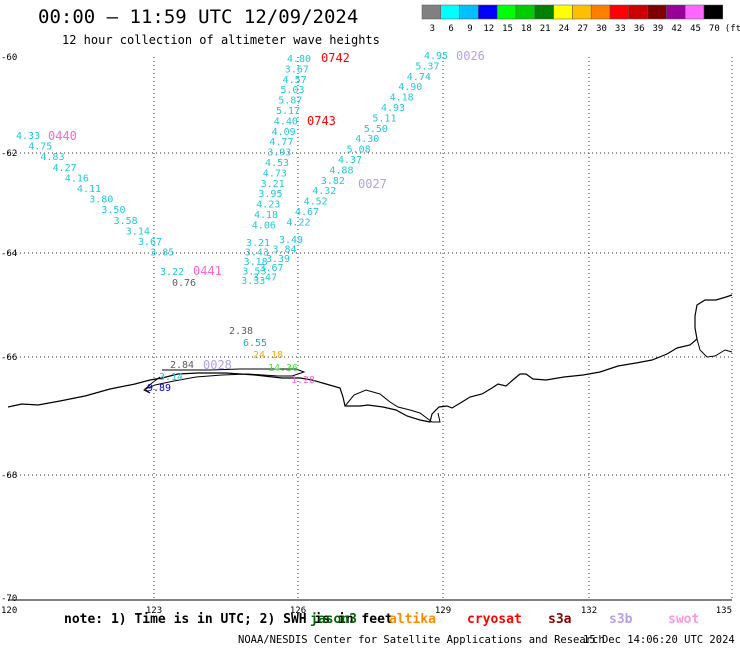 Image resolution: width=740 pixels, height=650 pixels. I want to click on swh-value-label: 0.76, so click(184, 283).